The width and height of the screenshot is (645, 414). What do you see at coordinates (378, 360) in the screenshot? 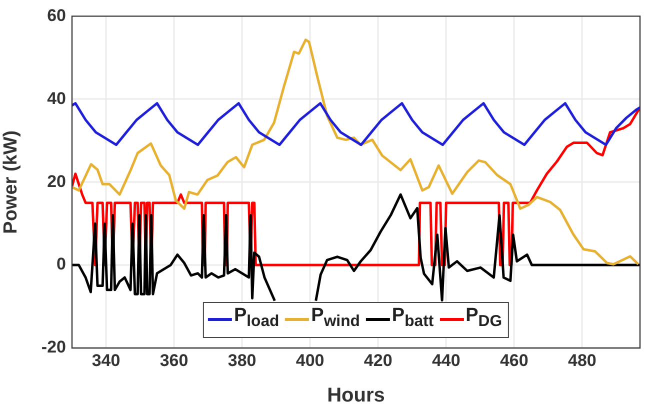
I see `x-tick-label: 420` at bounding box center [378, 360].